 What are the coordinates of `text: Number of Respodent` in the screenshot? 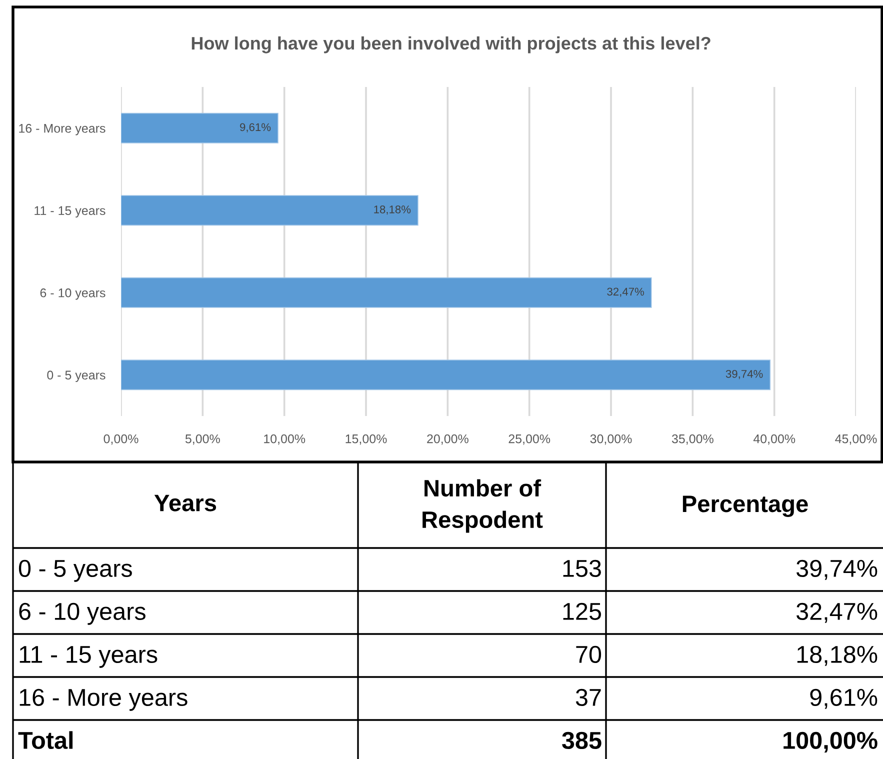 It's located at (482, 506).